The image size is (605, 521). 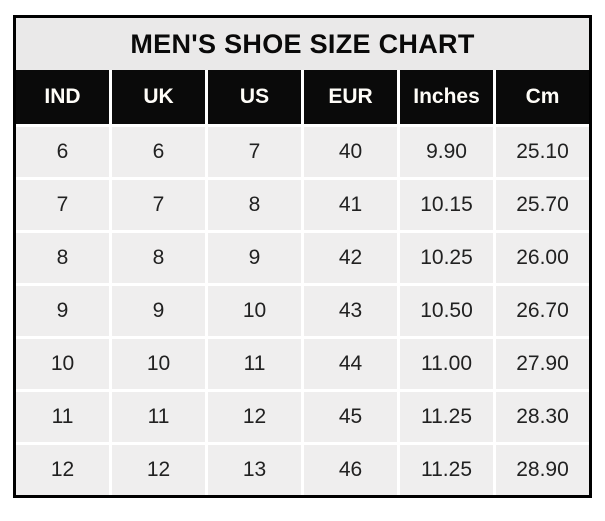 I want to click on cell-cm-row3: 26.00, so click(x=542, y=258).